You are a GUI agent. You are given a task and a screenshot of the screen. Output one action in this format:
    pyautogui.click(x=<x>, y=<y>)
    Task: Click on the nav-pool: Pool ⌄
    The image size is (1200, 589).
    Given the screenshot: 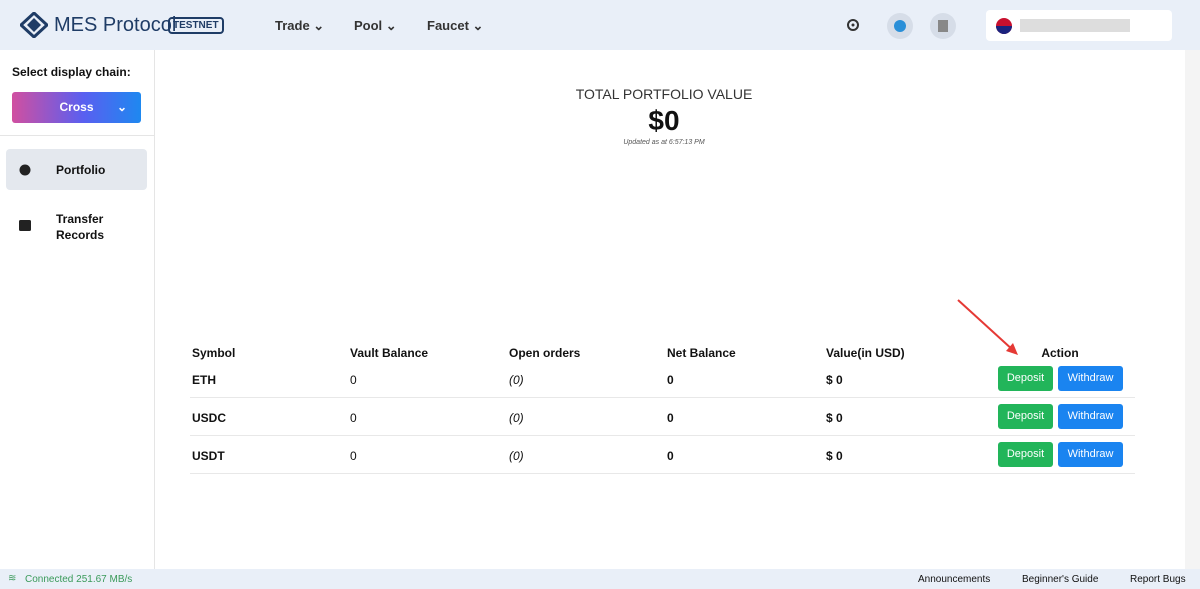 What is the action you would take?
    pyautogui.click(x=375, y=25)
    